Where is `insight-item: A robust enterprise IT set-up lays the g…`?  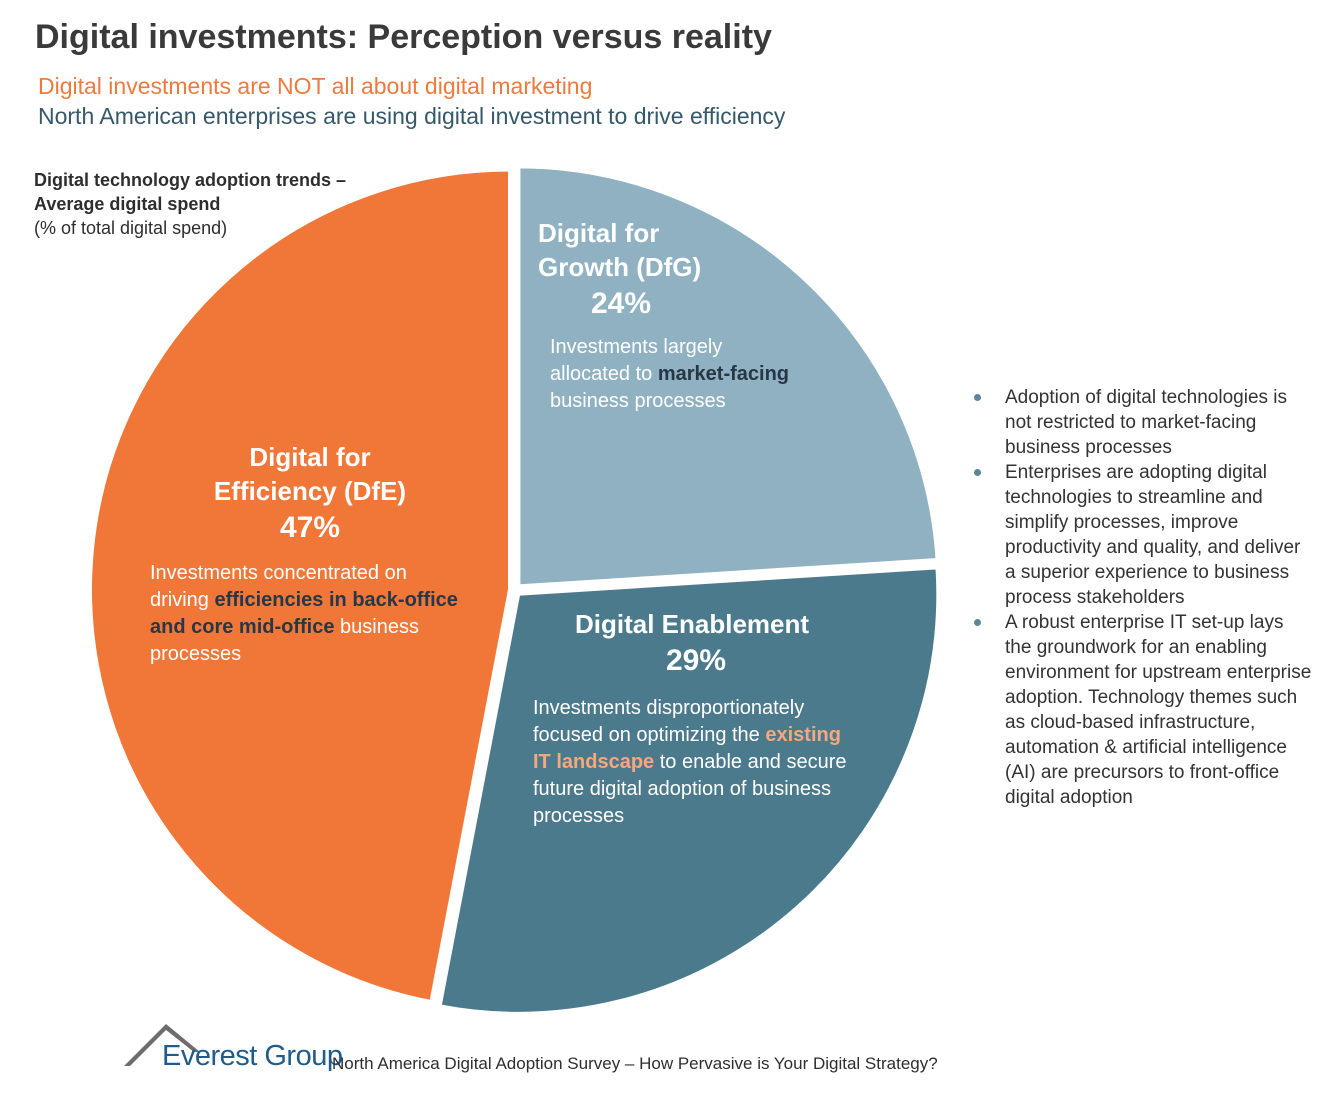 insight-item: A robust enterprise IT set-up lays the g… is located at coordinates (1142, 710).